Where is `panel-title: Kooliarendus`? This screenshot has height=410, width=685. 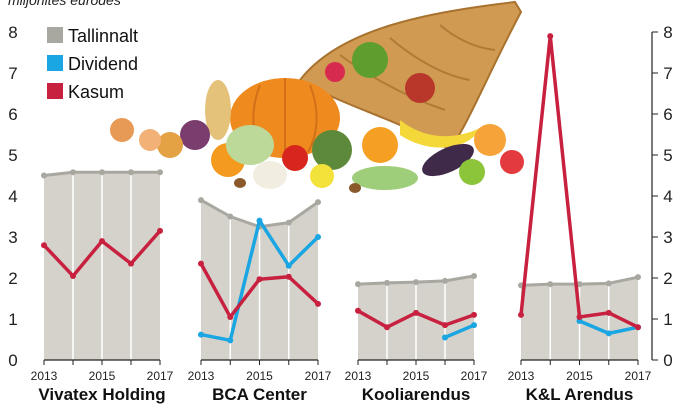 panel-title: Kooliarendus is located at coordinates (416, 394).